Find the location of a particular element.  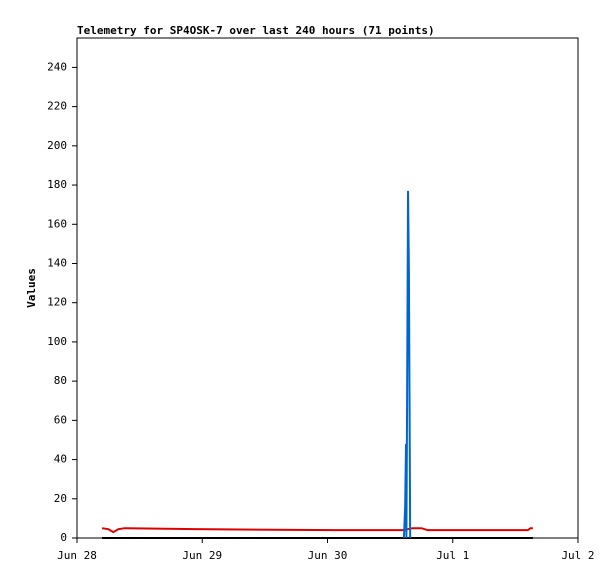

y-tick-label: 140 is located at coordinates (57, 262).